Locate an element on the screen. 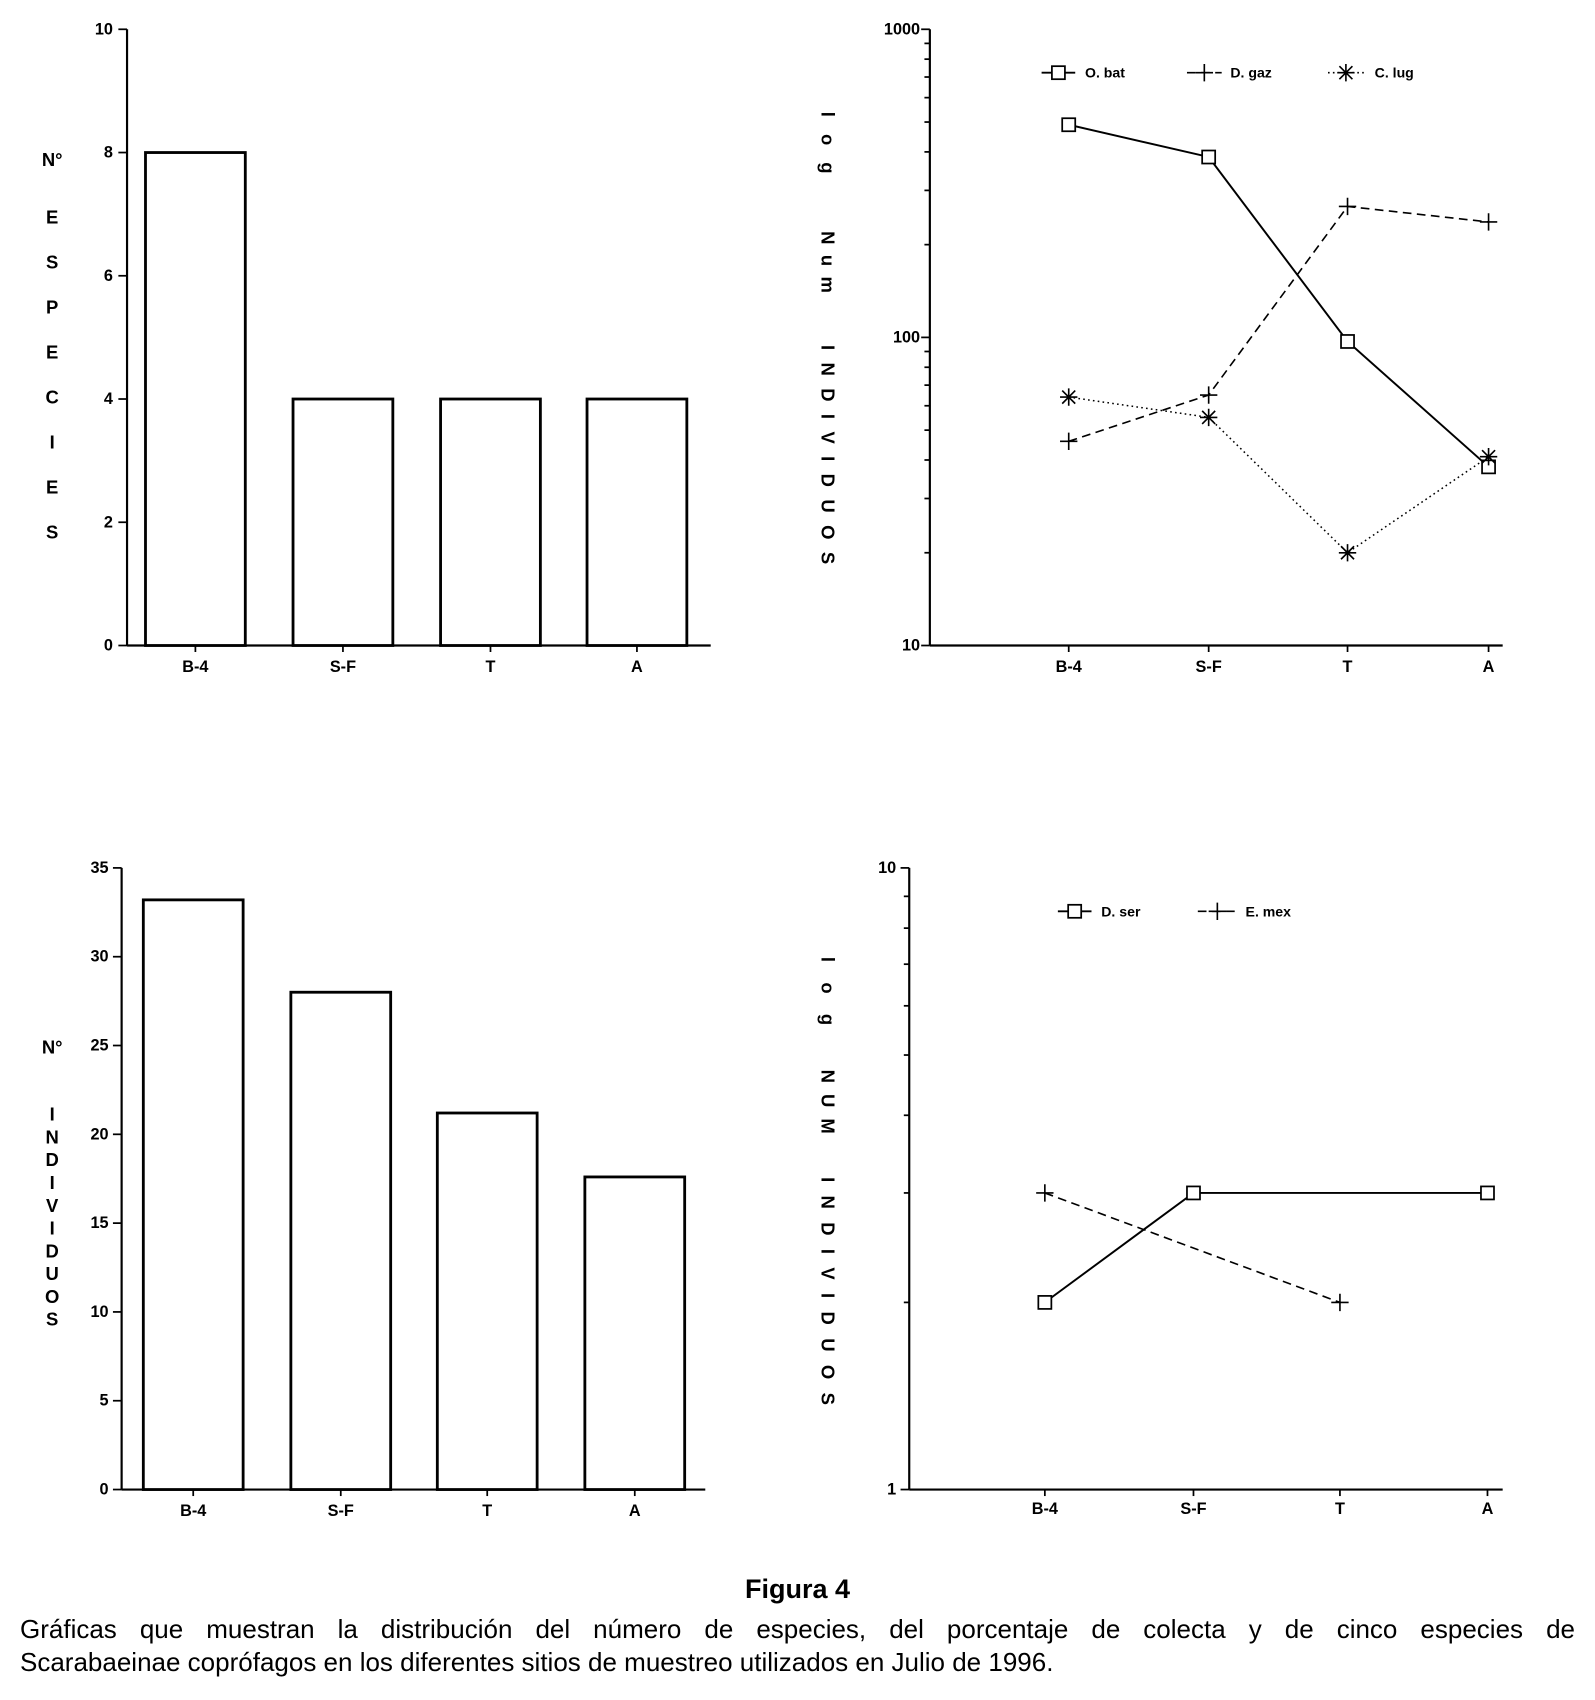  y-tick-label: 25 is located at coordinates (100, 1046).